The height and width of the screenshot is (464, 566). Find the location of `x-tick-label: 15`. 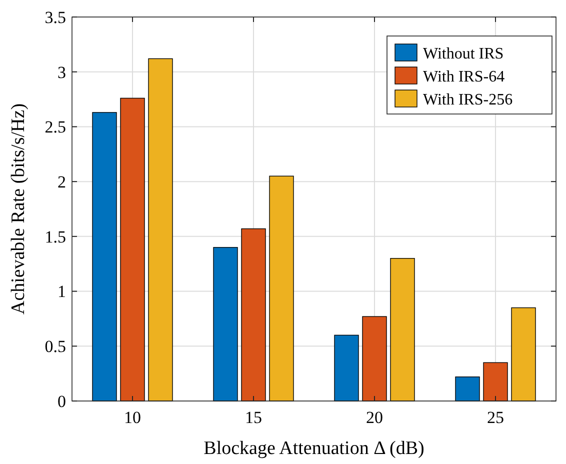

x-tick-label: 15 is located at coordinates (253, 417).